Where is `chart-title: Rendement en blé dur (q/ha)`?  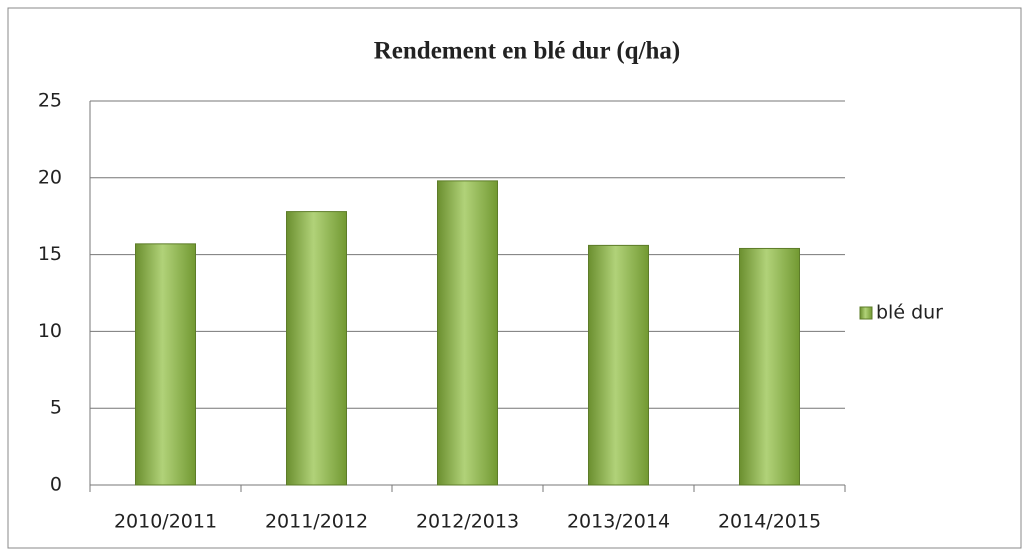 chart-title: Rendement en blé dur (q/ha) is located at coordinates (527, 51).